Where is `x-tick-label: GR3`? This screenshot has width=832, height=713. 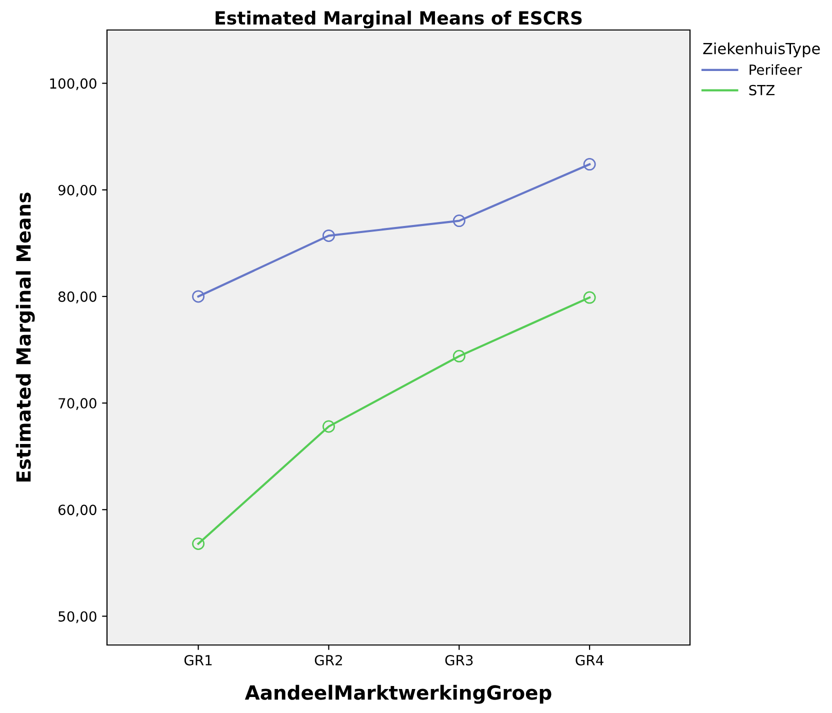
x-tick-label: GR3 is located at coordinates (459, 660).